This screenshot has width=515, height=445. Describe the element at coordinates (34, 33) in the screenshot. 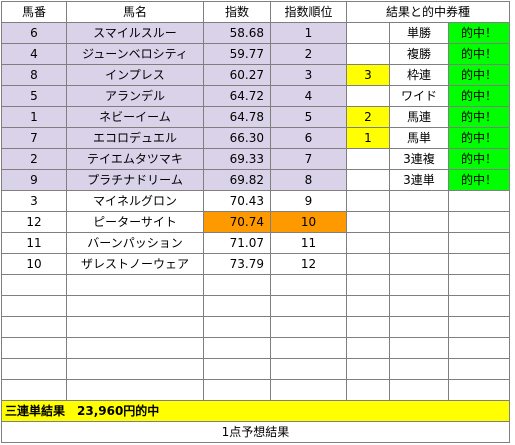

I see `horse-no-cell: 6` at that location.